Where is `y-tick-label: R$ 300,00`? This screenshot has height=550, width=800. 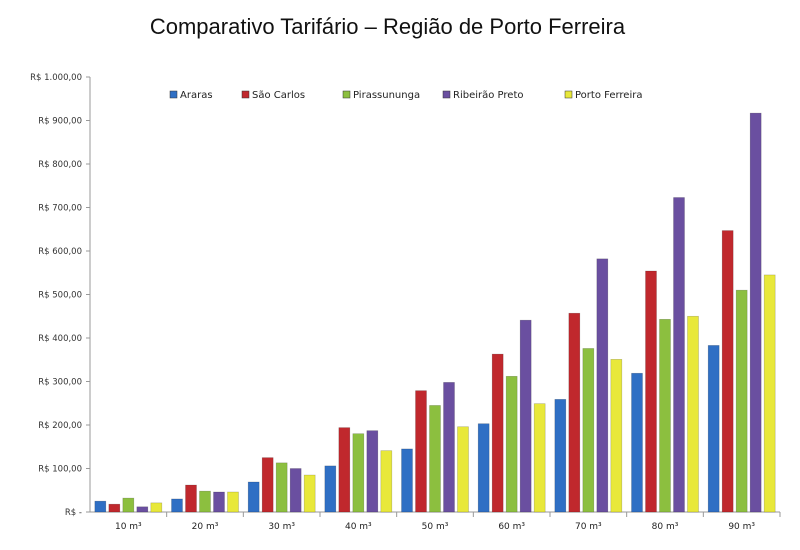
y-tick-label: R$ 300,00 is located at coordinates (60, 383).